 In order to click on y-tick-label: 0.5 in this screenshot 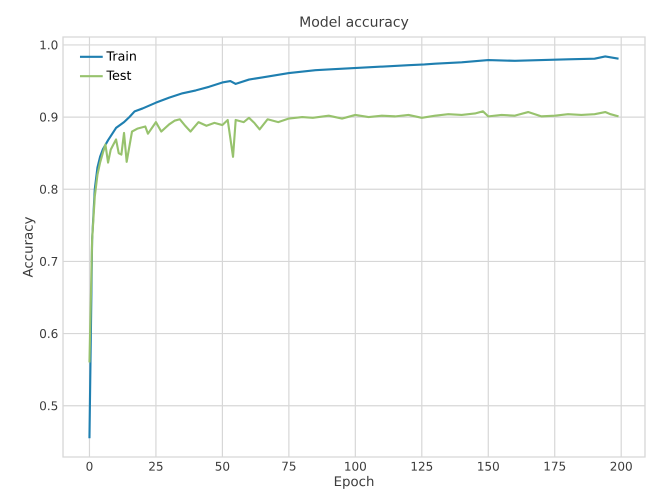, I will do `click(49, 405)`.